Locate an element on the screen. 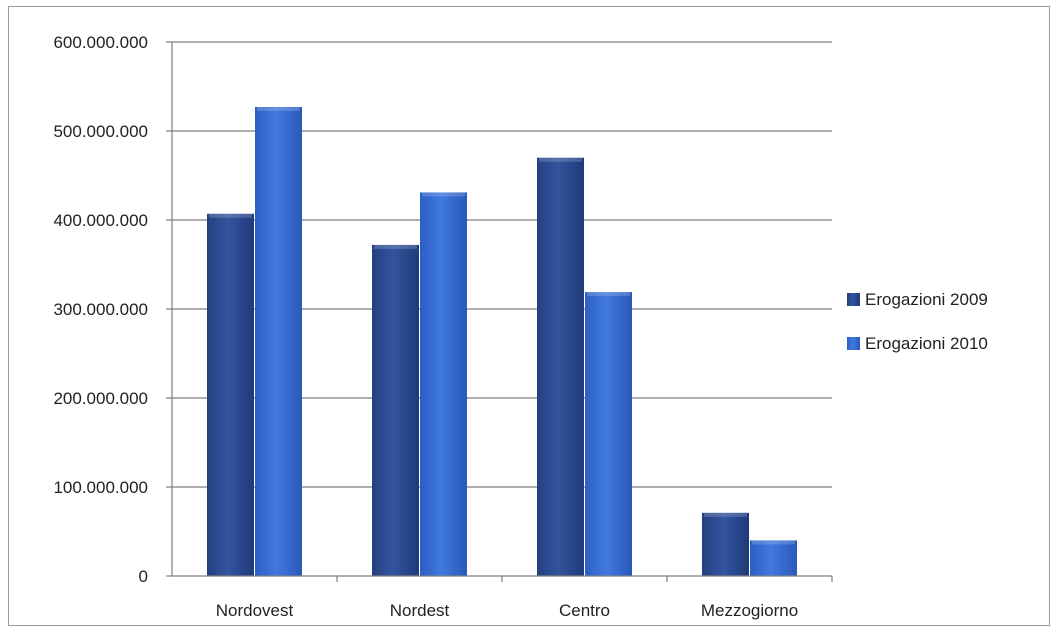 This screenshot has height=632, width=1058. x-tick-label: Mezzogiorno is located at coordinates (749, 610).